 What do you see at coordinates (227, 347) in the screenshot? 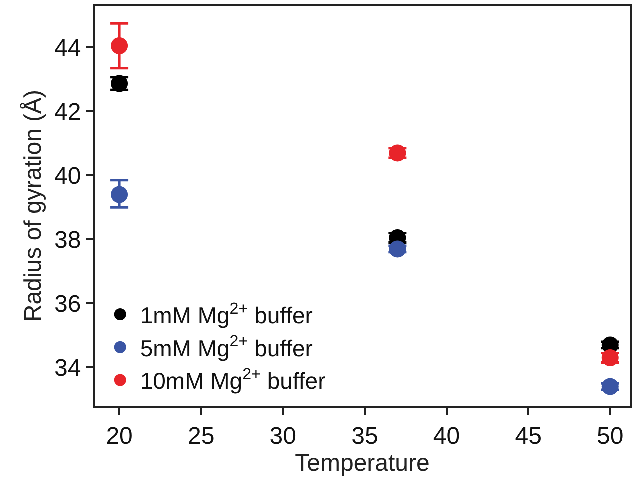
I see `legend-label: 5mM Mg$^{2+}$ buffer` at bounding box center [227, 347].